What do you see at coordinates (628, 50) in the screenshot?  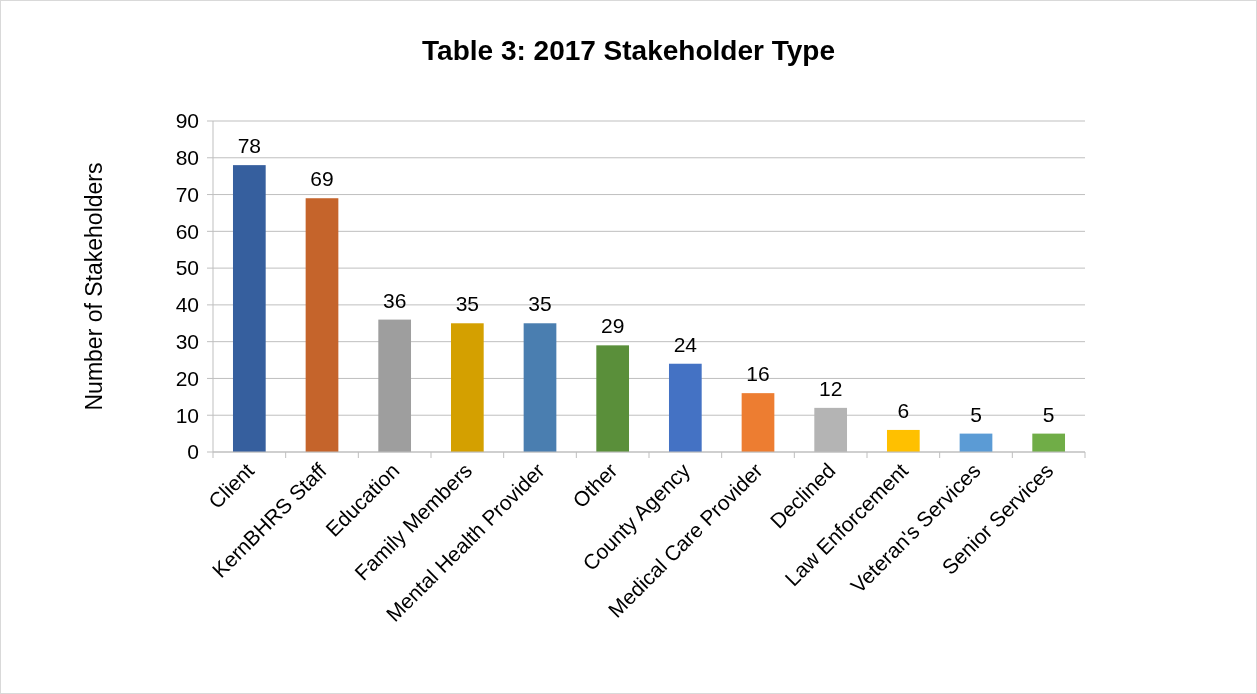 I see `chart-title: Table 3: 2017 Stakeholder Type` at bounding box center [628, 50].